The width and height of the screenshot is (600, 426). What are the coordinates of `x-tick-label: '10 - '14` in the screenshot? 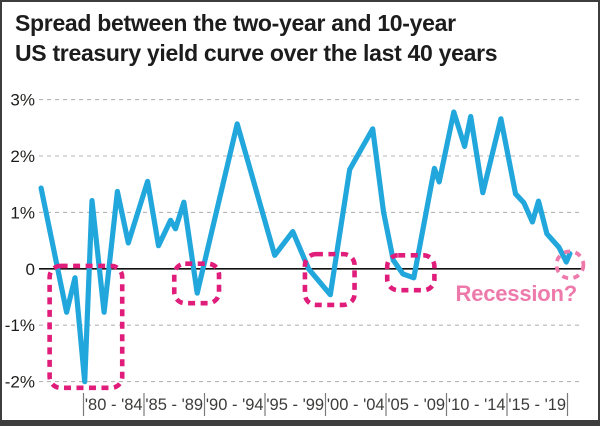 It's located at (477, 405).